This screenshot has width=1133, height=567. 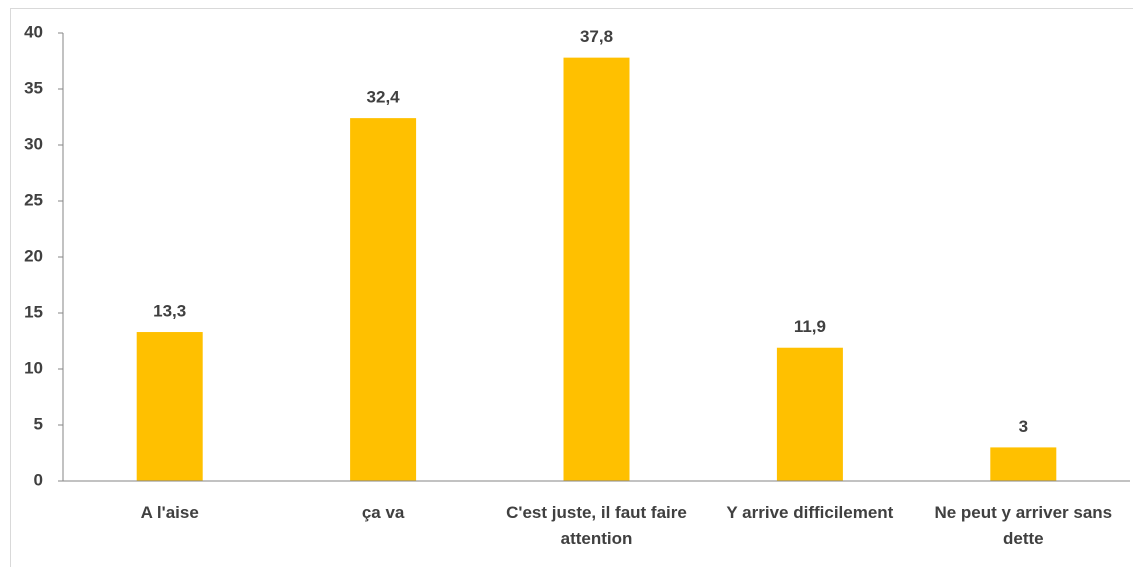 I want to click on value-label: 11,9, so click(x=810, y=326).